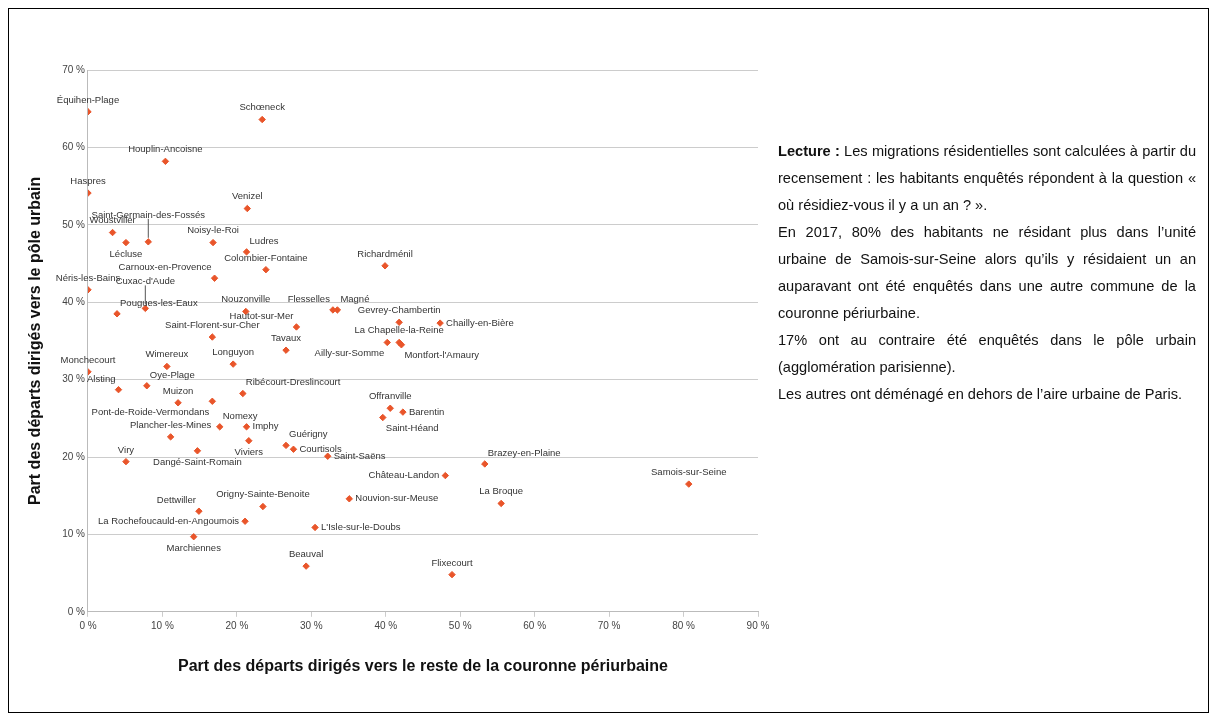 Image resolution: width=1221 pixels, height=725 pixels. I want to click on annotation: Guérigny, so click(308, 434).